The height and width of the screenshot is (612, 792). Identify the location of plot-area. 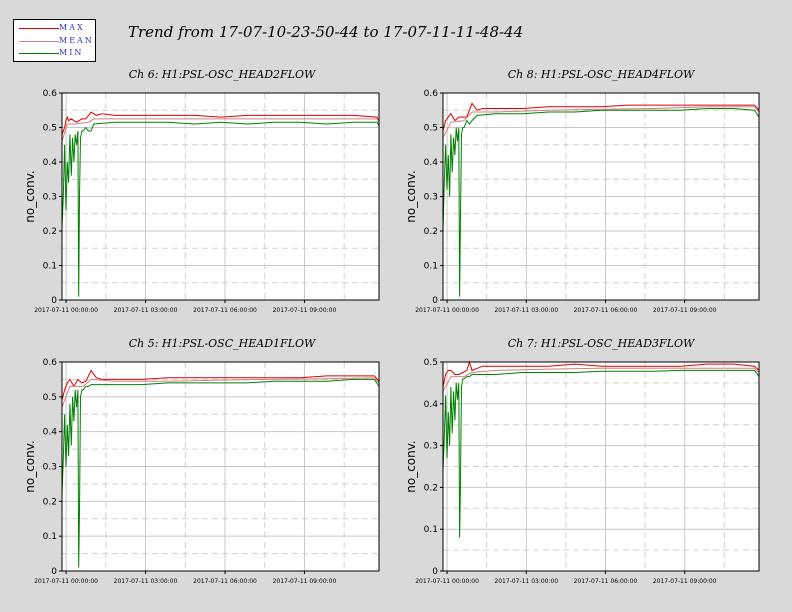
(601, 466).